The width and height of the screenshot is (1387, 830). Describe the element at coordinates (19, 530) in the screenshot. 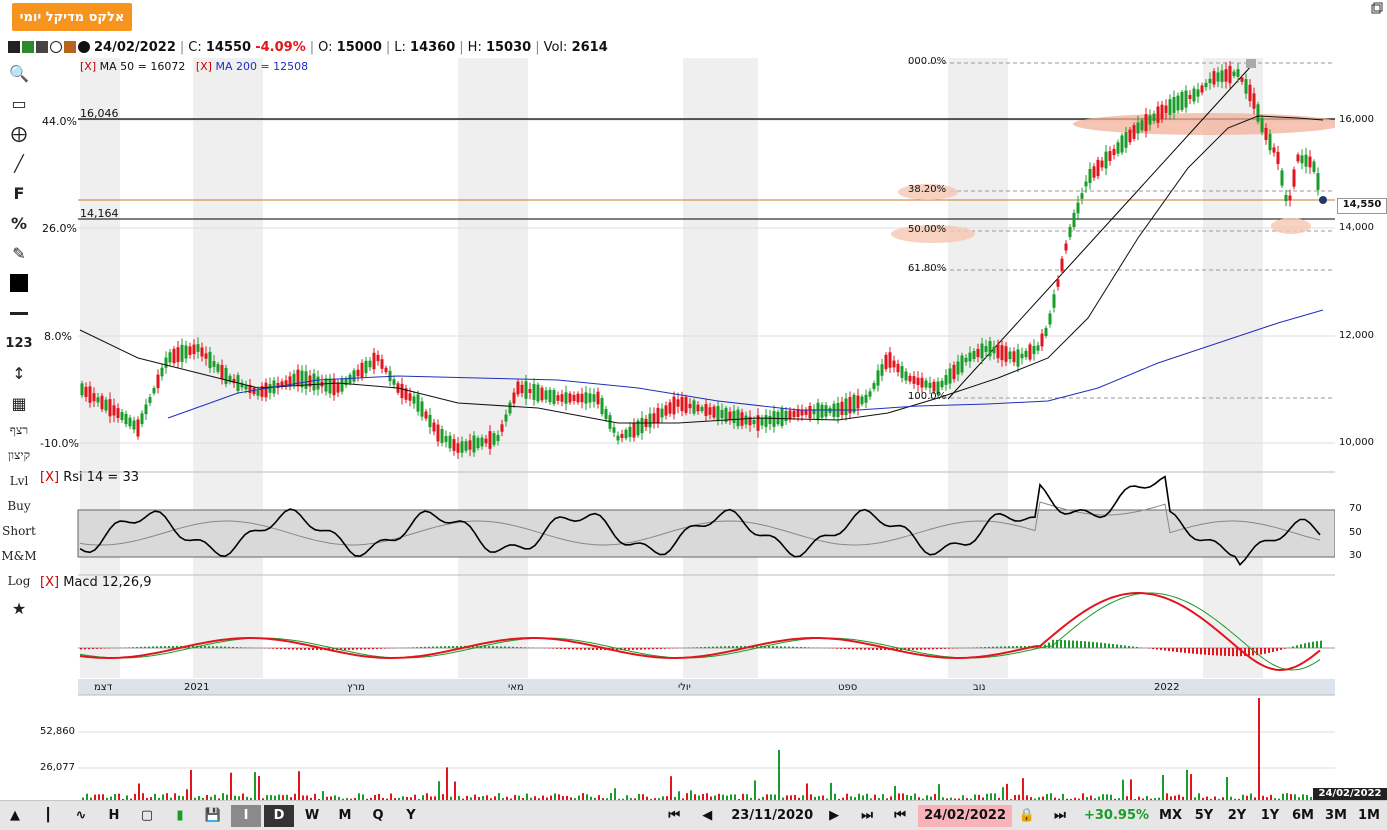

I see `tool-short: Short` at that location.